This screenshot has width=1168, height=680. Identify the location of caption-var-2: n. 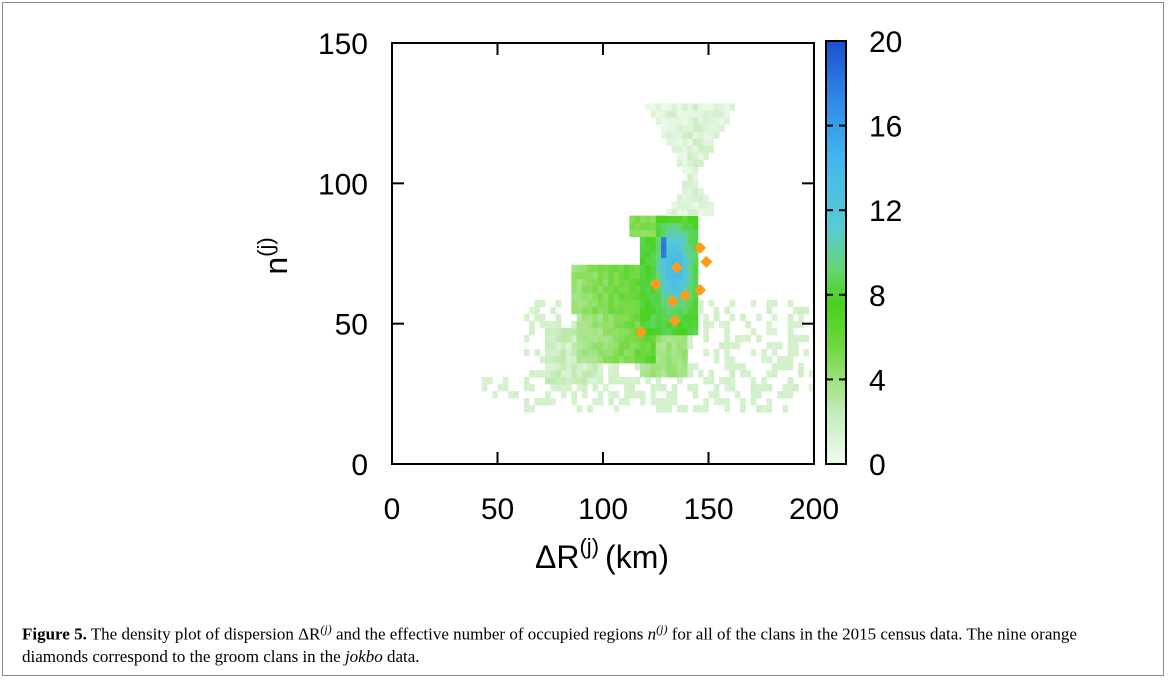
(652, 634).